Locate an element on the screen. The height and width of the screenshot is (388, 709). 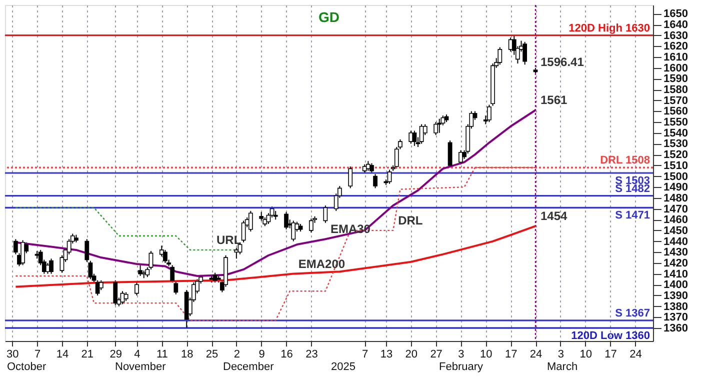
y-tick-label: 1460 is located at coordinates (676, 220).